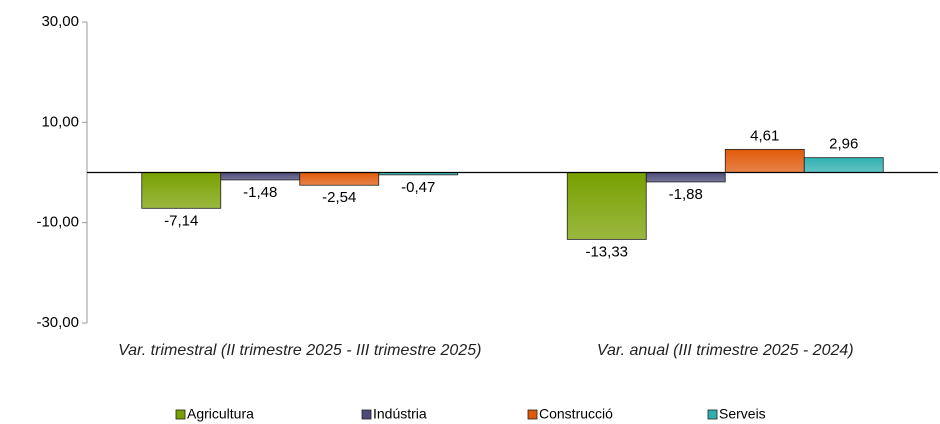  Describe the element at coordinates (418, 187) in the screenshot. I see `data-label: -0,47` at that location.